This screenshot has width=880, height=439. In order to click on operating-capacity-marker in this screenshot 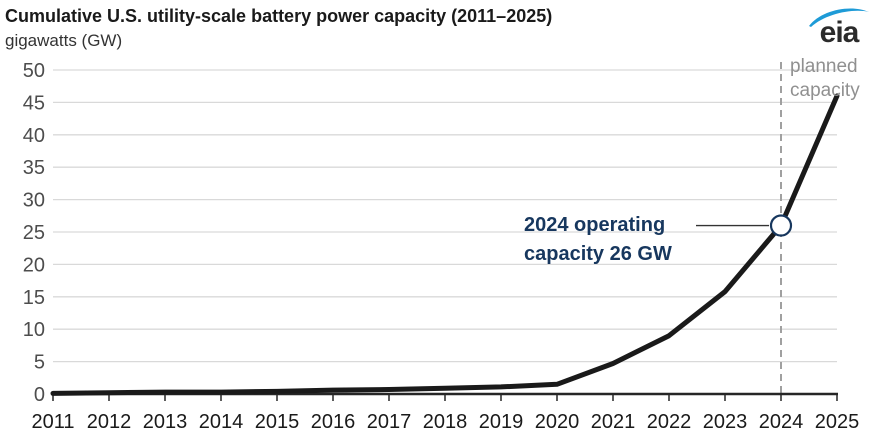, I will do `click(781, 225)`.